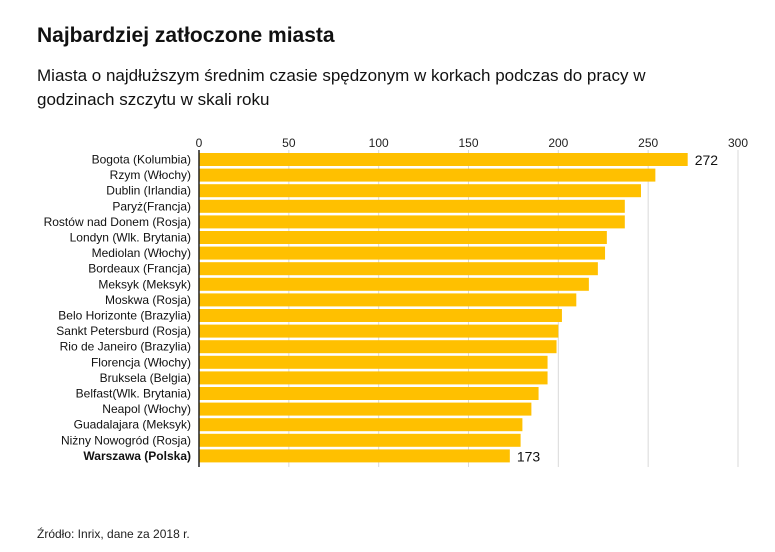 The image size is (775, 552). Describe the element at coordinates (141, 253) in the screenshot. I see `category-label: Mediolan (Włochy)` at that location.